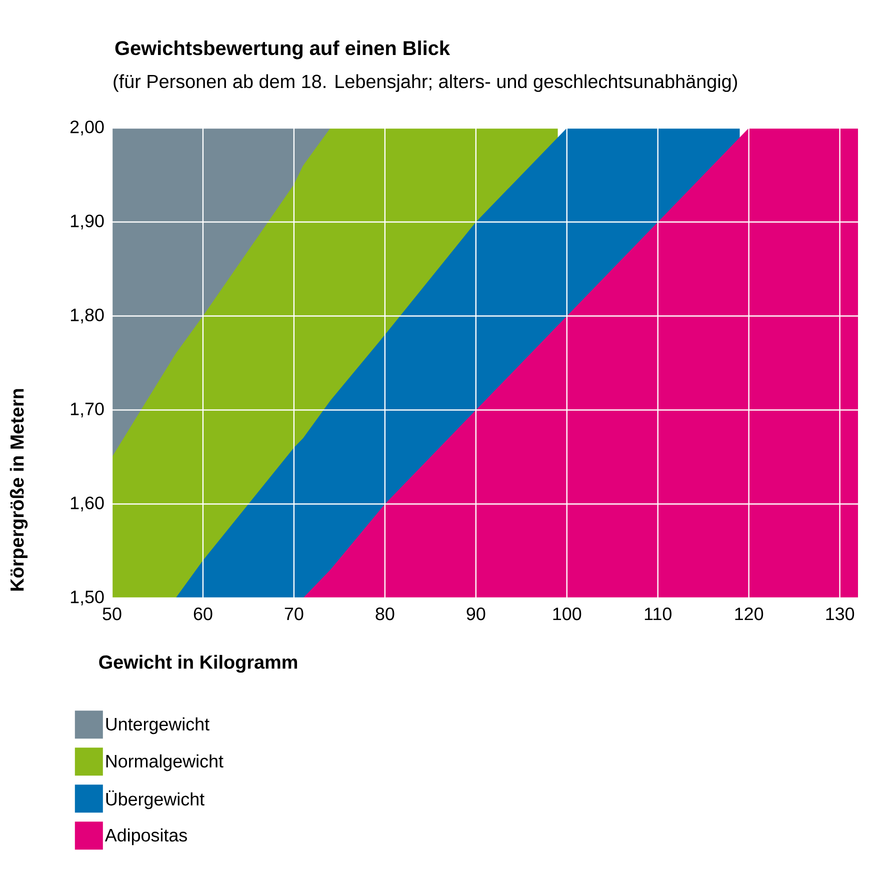  What do you see at coordinates (294, 614) in the screenshot?
I see `x-tick-label: 70` at bounding box center [294, 614].